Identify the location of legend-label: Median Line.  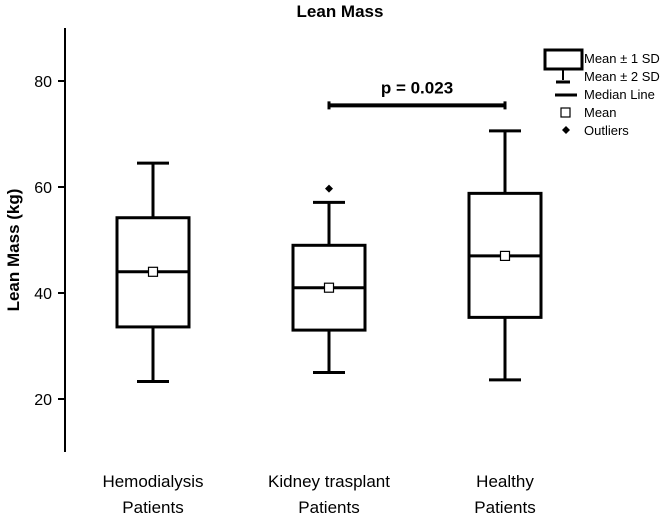
(619, 94).